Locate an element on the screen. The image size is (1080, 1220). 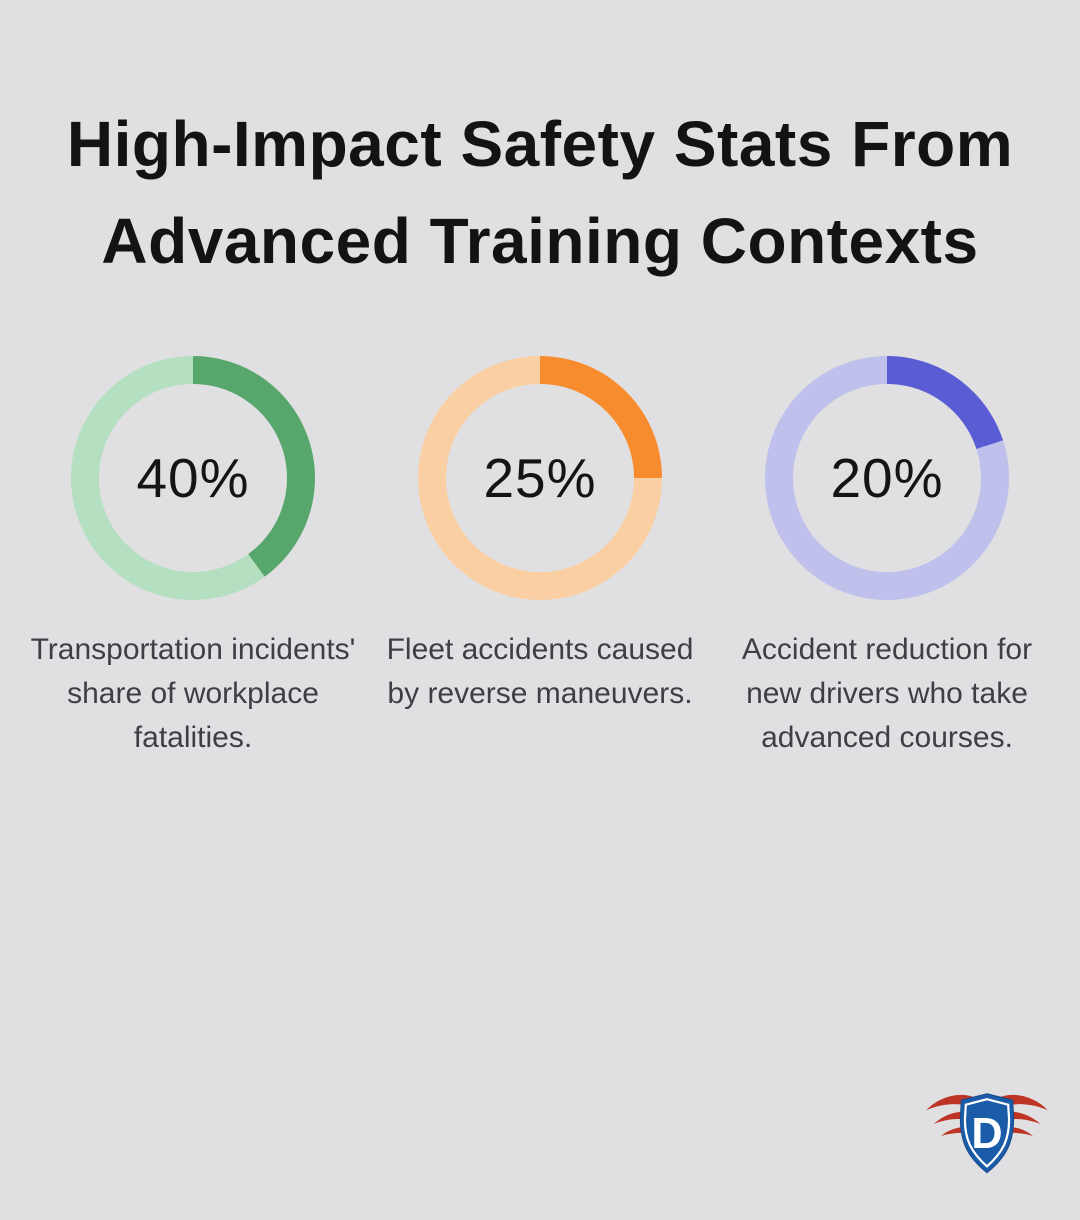
donut-value-label: 40% is located at coordinates (193, 478).